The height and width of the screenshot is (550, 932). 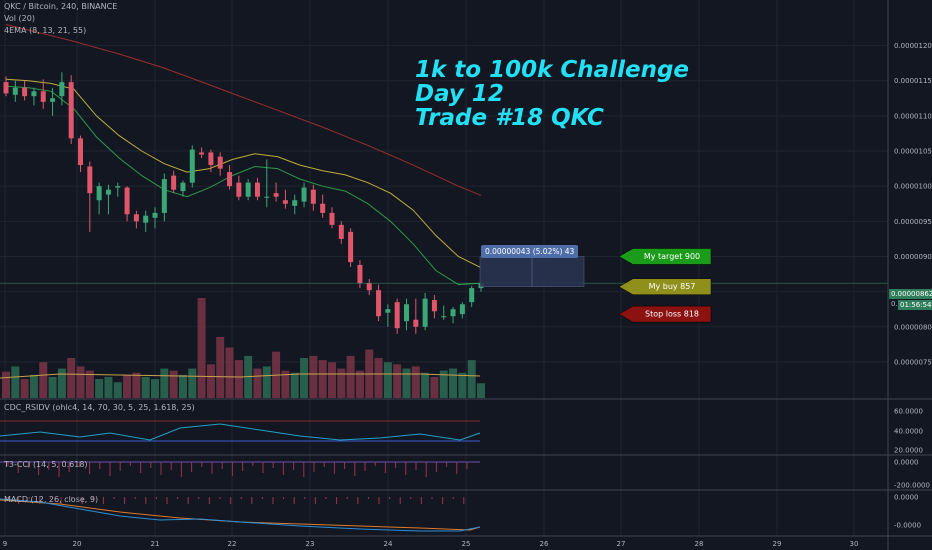 I want to click on macd-line, so click(x=240, y=515).